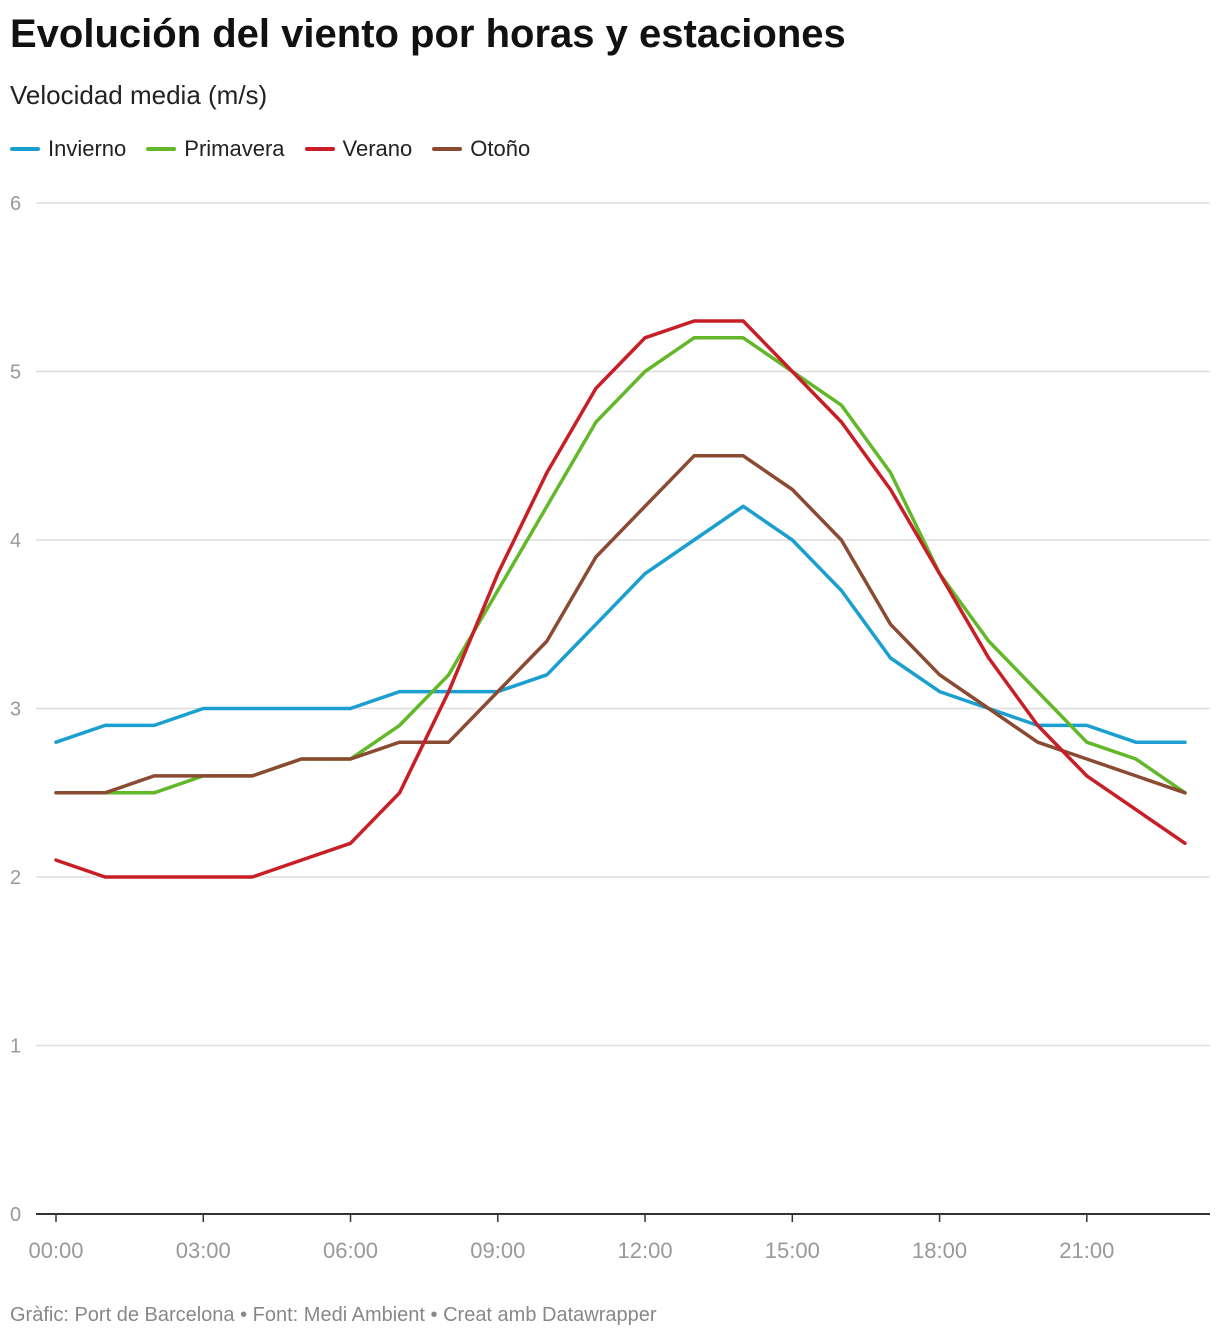  What do you see at coordinates (203, 1250) in the screenshot?
I see `x-tick-label: 03:00` at bounding box center [203, 1250].